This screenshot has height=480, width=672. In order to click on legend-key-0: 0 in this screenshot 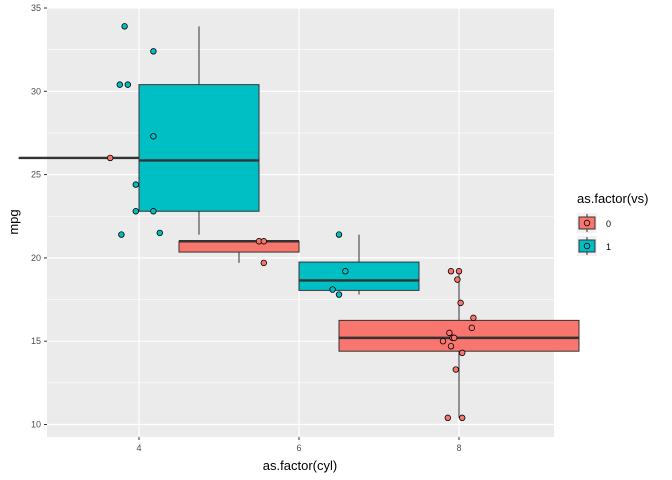, I will do `click(594, 223)`.